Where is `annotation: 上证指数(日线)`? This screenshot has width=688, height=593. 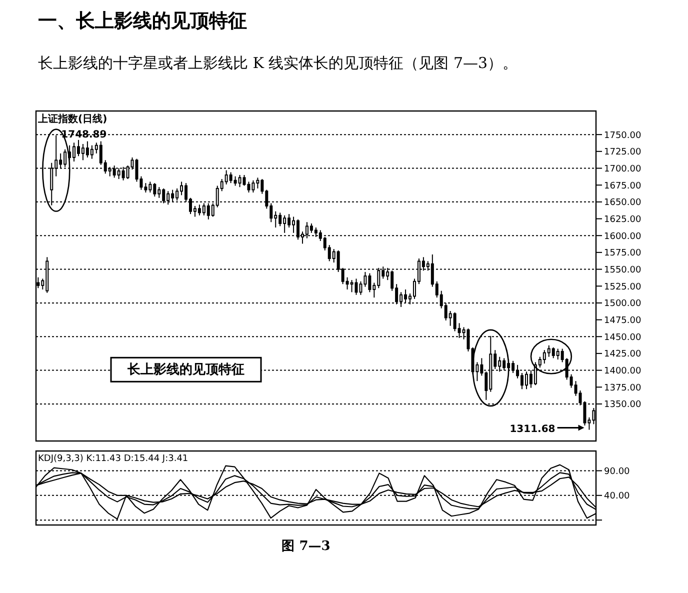 annotation: 上证指数(日线) is located at coordinates (72, 119).